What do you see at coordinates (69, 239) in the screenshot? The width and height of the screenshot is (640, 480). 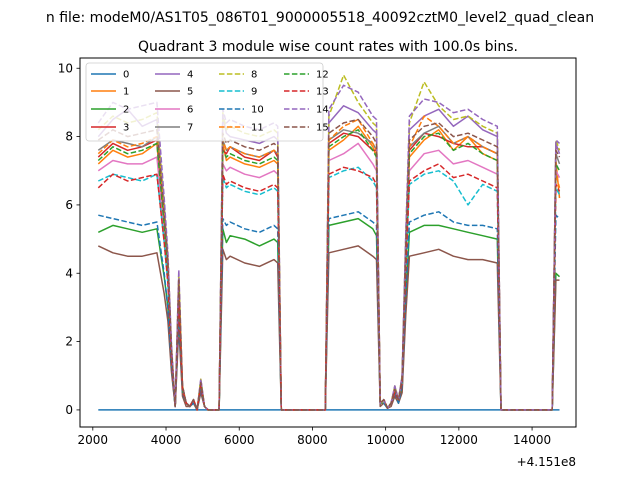 I see `y-axis: 0 2 4 6 8 10` at bounding box center [69, 239].